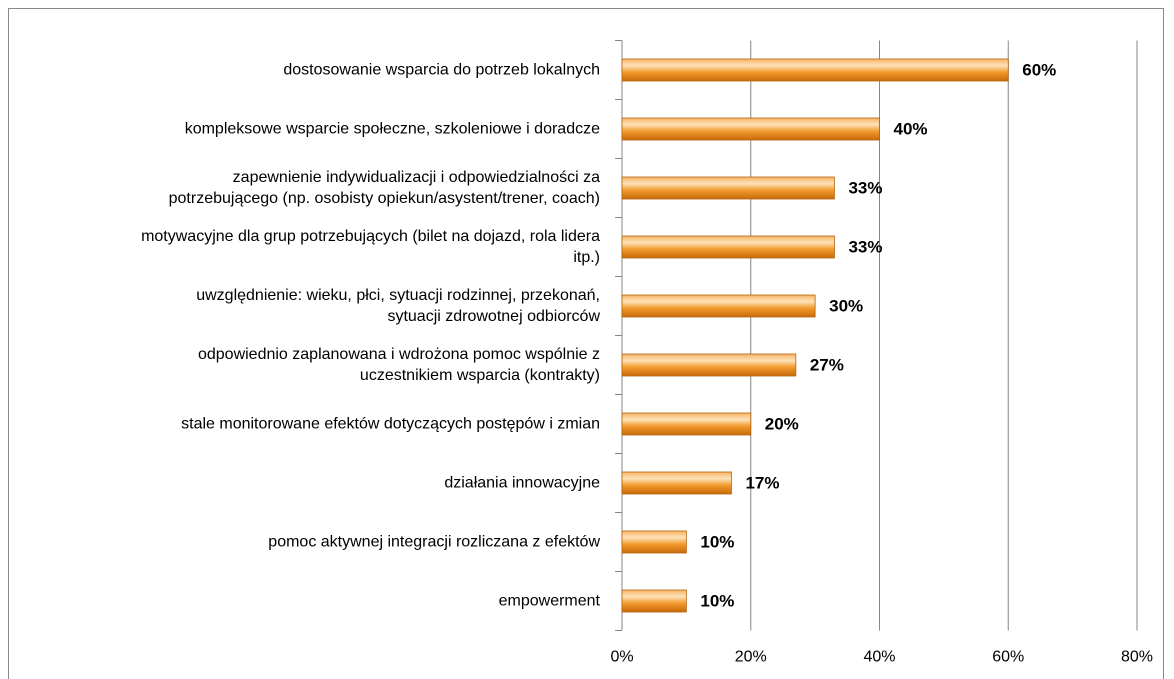 The width and height of the screenshot is (1174, 679). What do you see at coordinates (782, 423) in the screenshot?
I see `data-label: 20%` at bounding box center [782, 423].